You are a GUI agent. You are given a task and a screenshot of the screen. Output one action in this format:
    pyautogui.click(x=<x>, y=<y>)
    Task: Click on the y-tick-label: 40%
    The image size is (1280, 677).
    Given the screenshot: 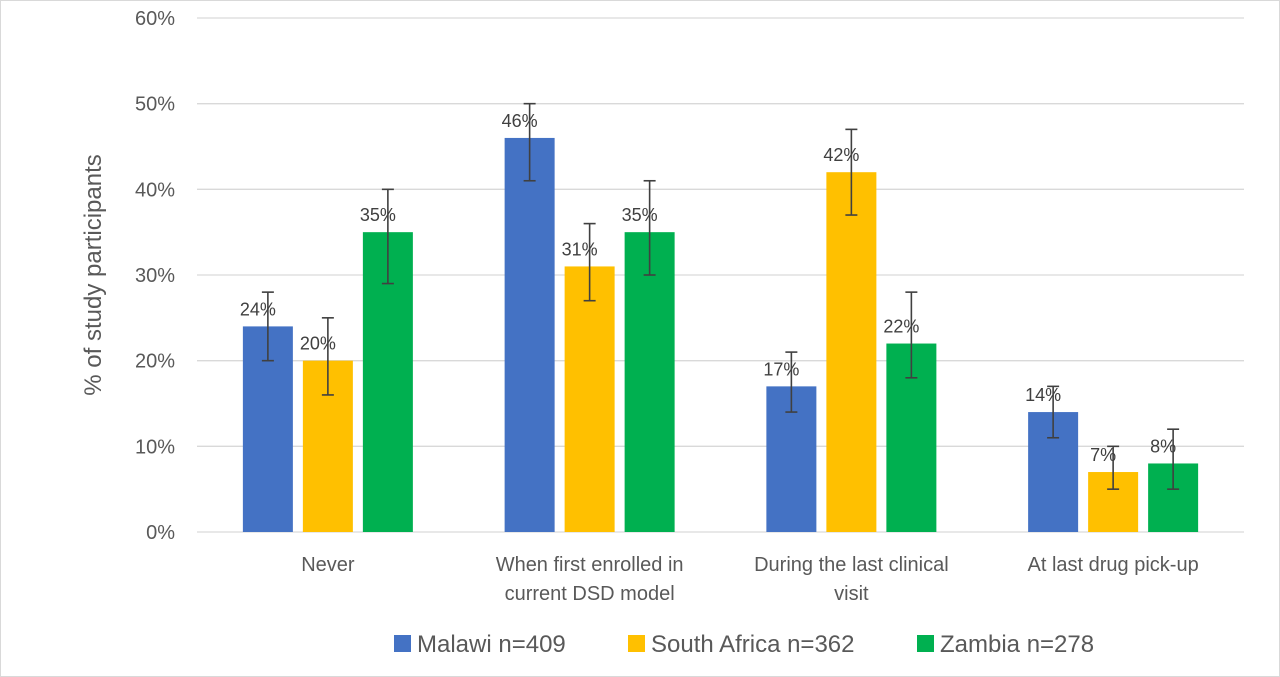 What is the action you would take?
    pyautogui.click(x=155, y=190)
    